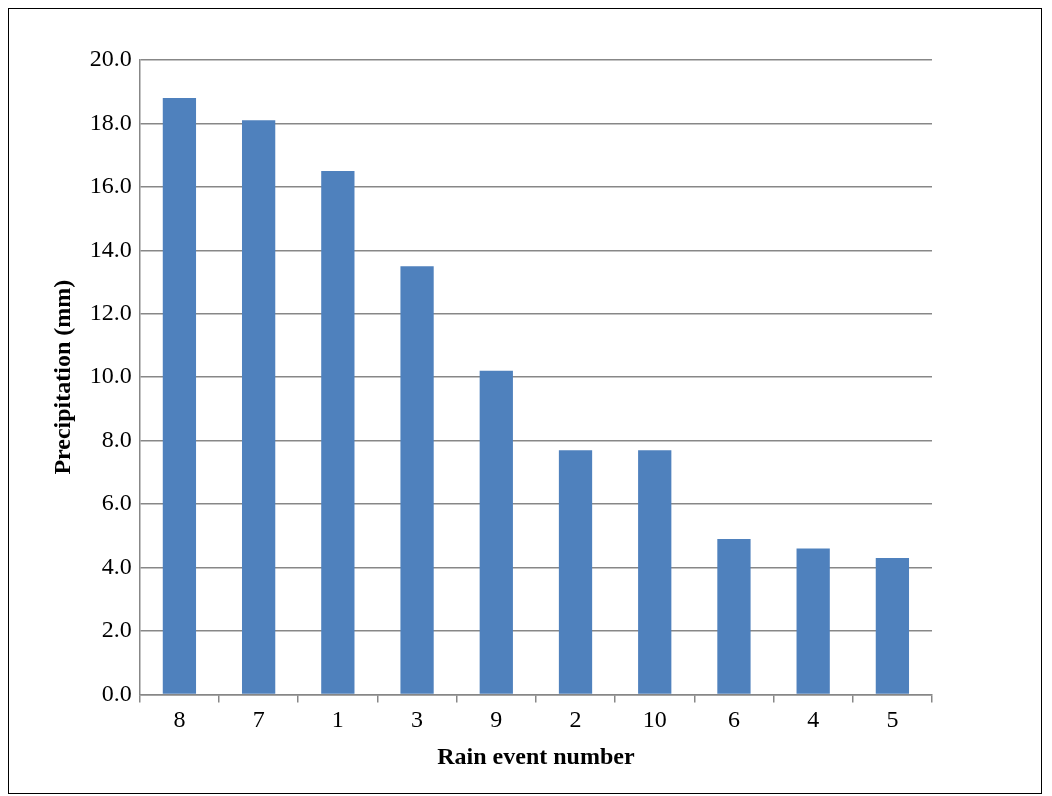 The width and height of the screenshot is (1052, 796). I want to click on x-tick-label: 5, so click(892, 719).